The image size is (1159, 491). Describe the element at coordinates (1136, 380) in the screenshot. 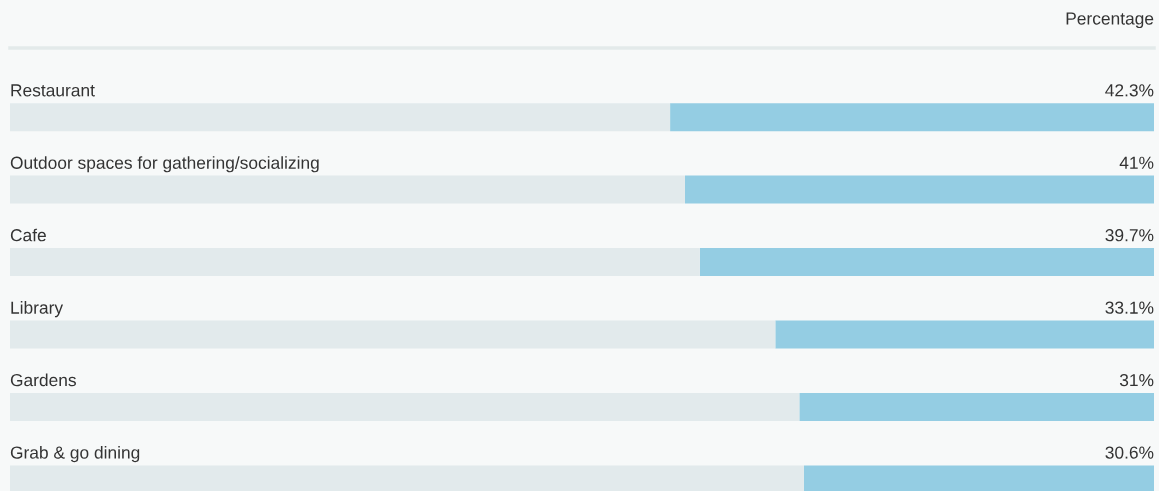

I see `data-label: 31%` at that location.